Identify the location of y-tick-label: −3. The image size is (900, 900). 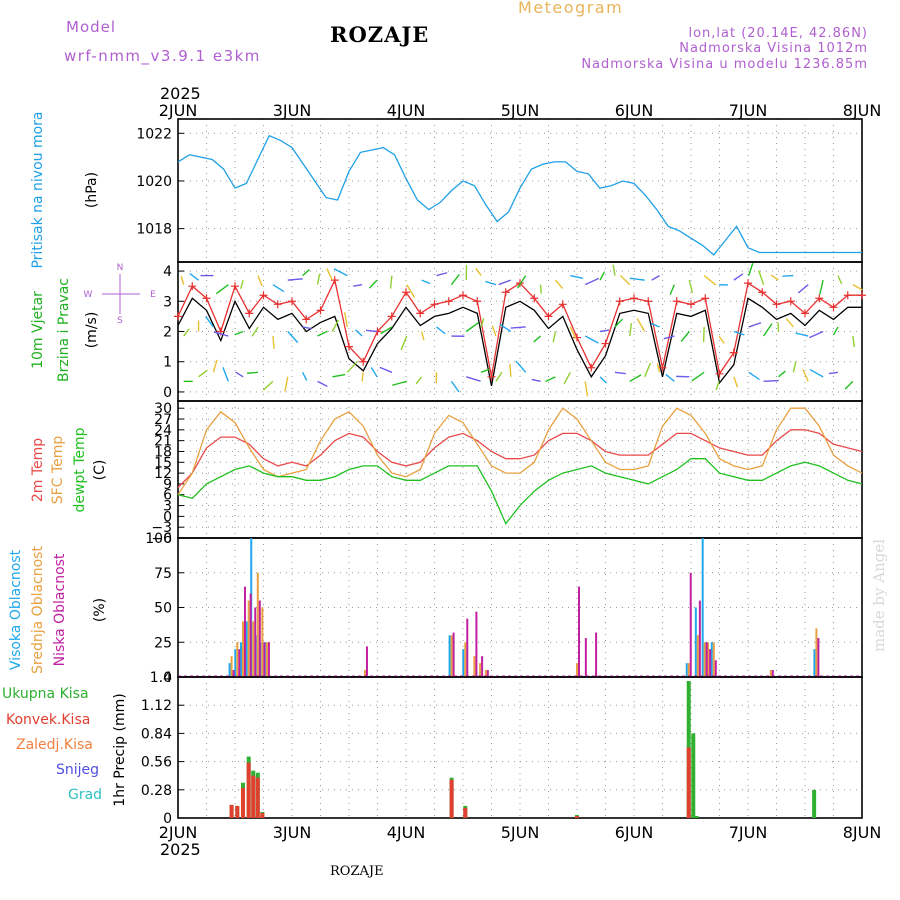
(161, 528).